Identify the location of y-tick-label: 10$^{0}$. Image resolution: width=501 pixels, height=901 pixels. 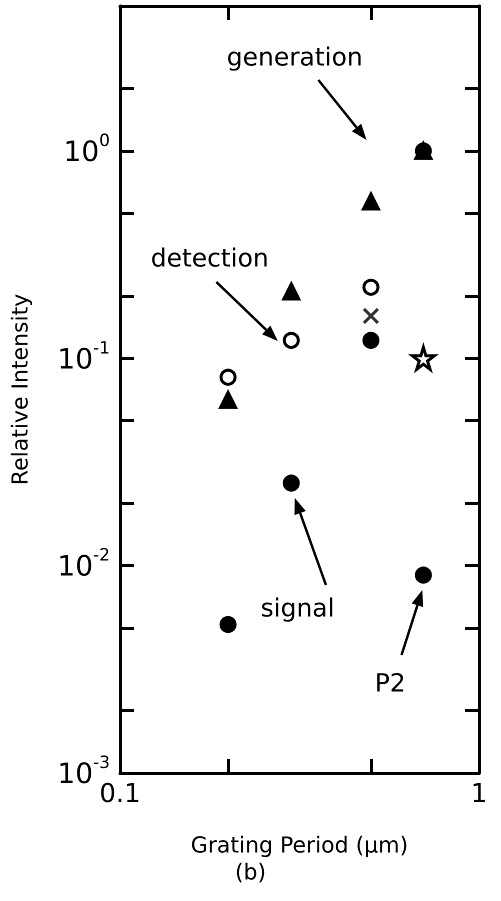
(87, 149).